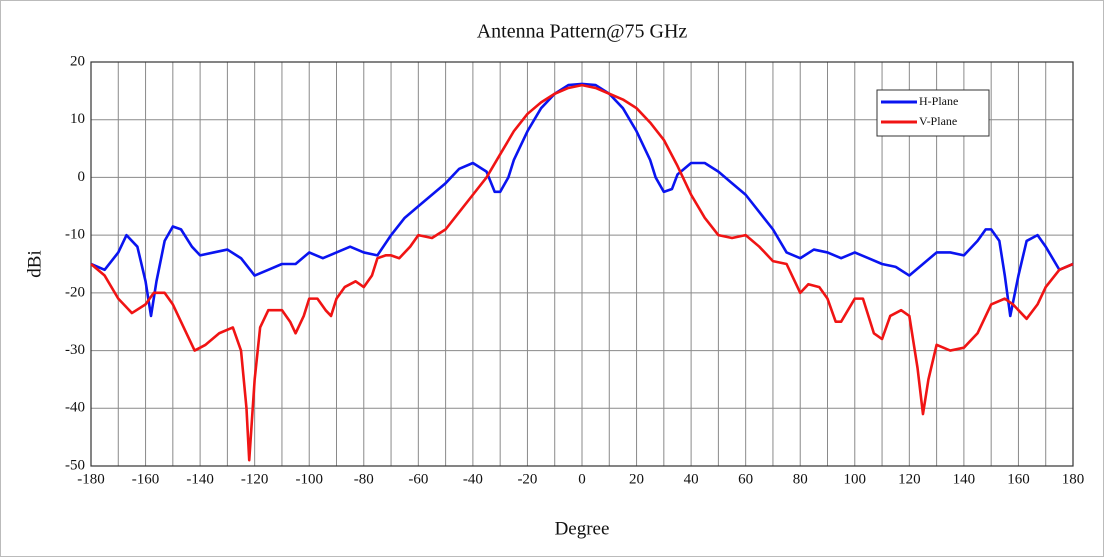 Image resolution: width=1104 pixels, height=557 pixels. Describe the element at coordinates (91, 479) in the screenshot. I see `x-tick-label: -180` at that location.